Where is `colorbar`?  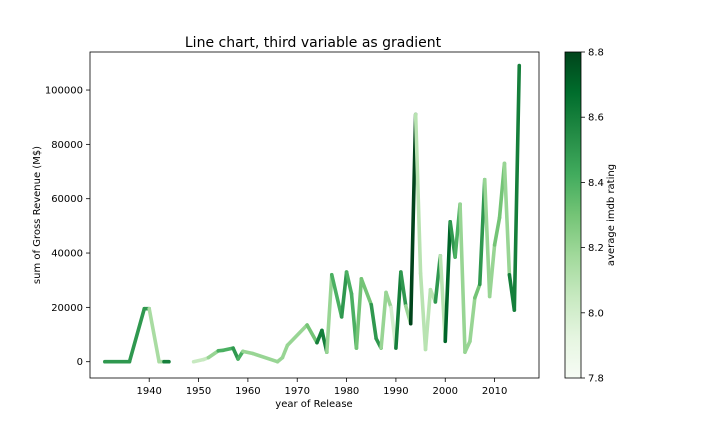
colorbar is located at coordinates (573, 215).